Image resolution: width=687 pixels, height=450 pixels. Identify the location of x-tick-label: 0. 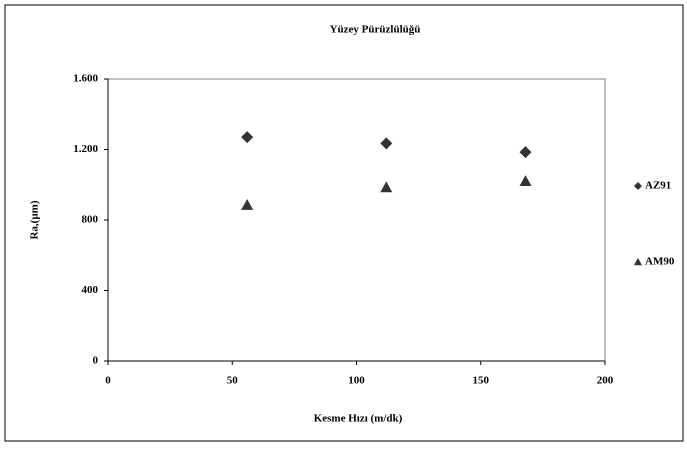
(108, 381).